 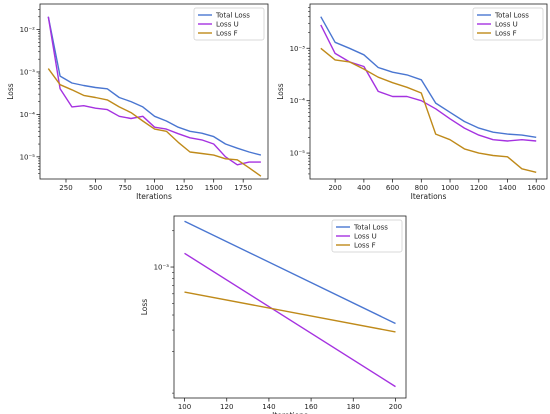 I want to click on x-tick-label: 160, so click(x=310, y=407).